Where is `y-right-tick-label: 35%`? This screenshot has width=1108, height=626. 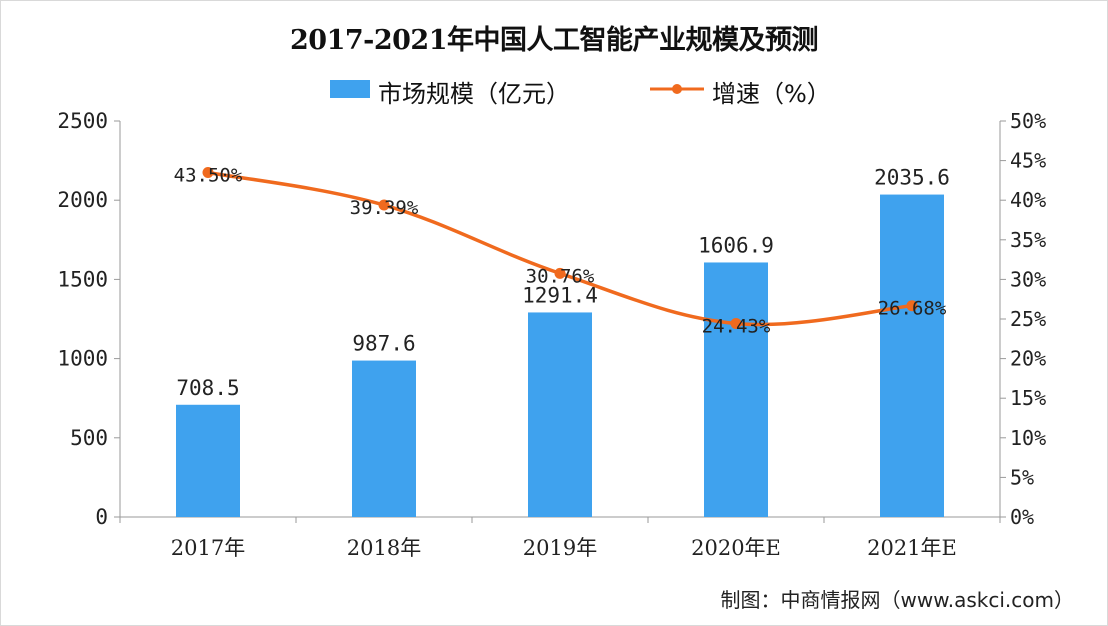
y-right-tick-label: 35% is located at coordinates (1028, 240).